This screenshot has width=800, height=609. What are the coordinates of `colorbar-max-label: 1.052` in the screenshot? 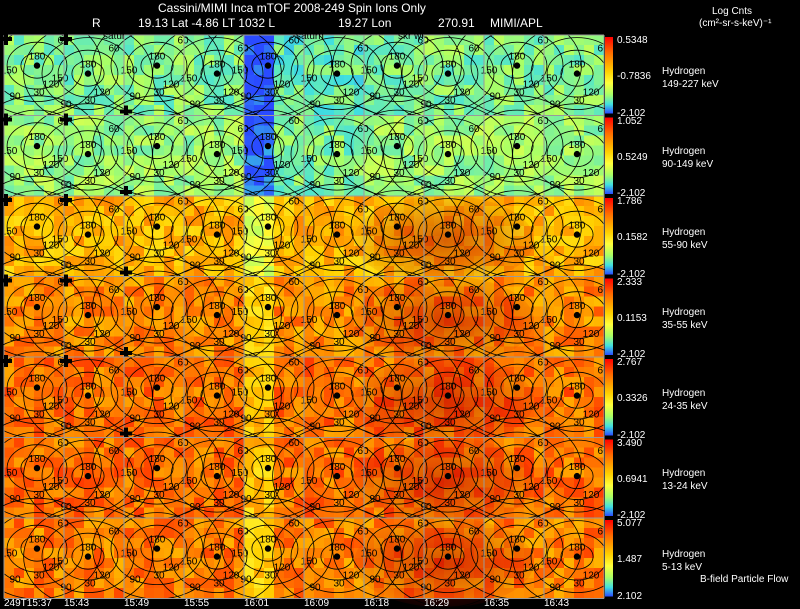 It's located at (630, 121).